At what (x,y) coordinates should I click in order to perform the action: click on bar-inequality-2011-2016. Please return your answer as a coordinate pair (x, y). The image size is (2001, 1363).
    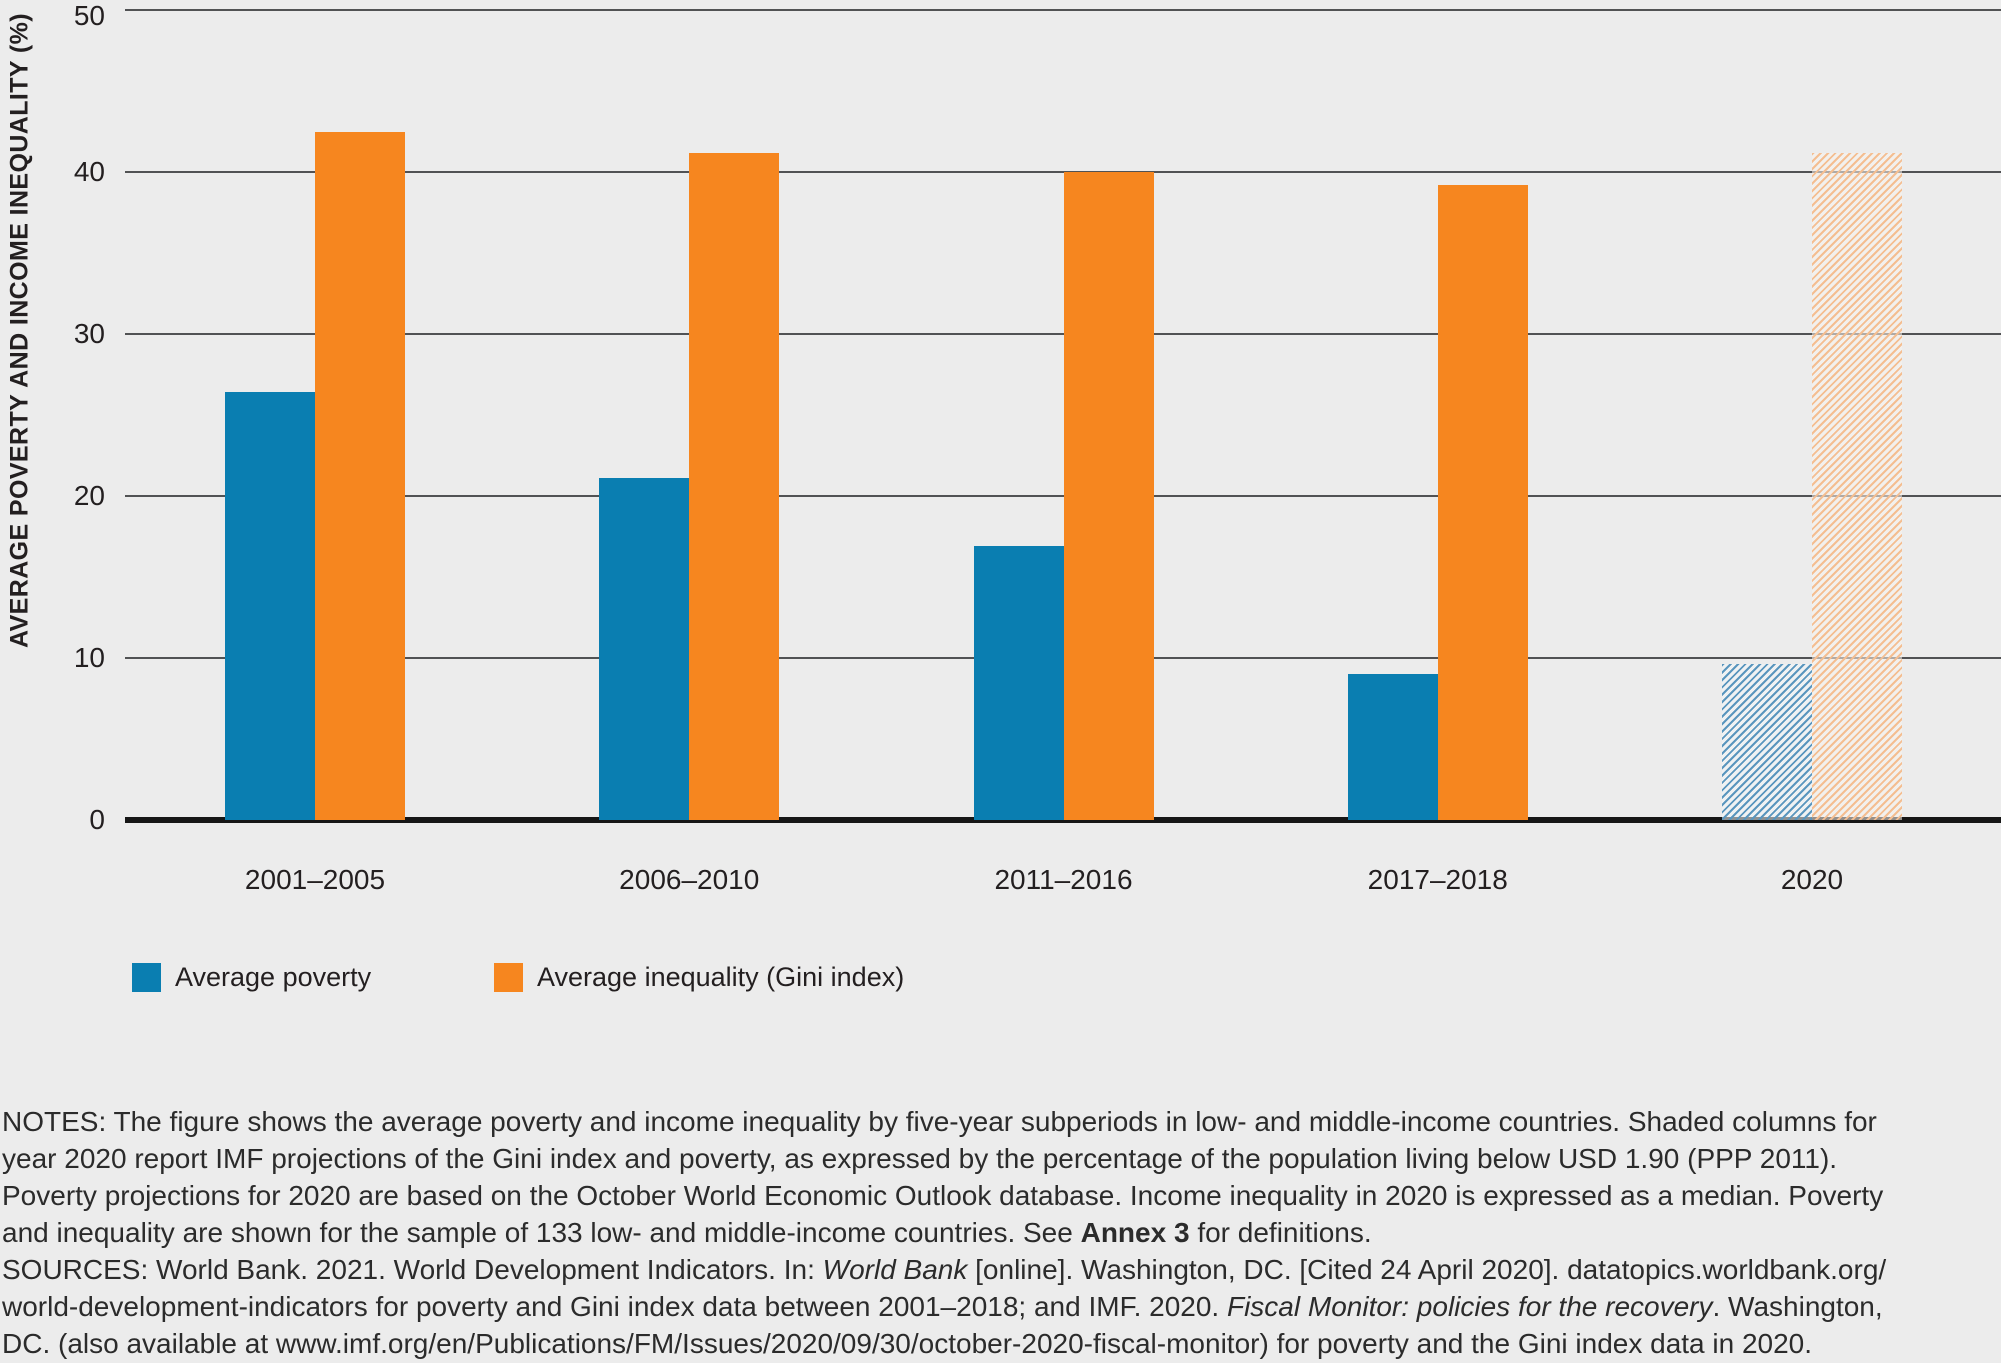
    Looking at the image, I should click on (1108, 496).